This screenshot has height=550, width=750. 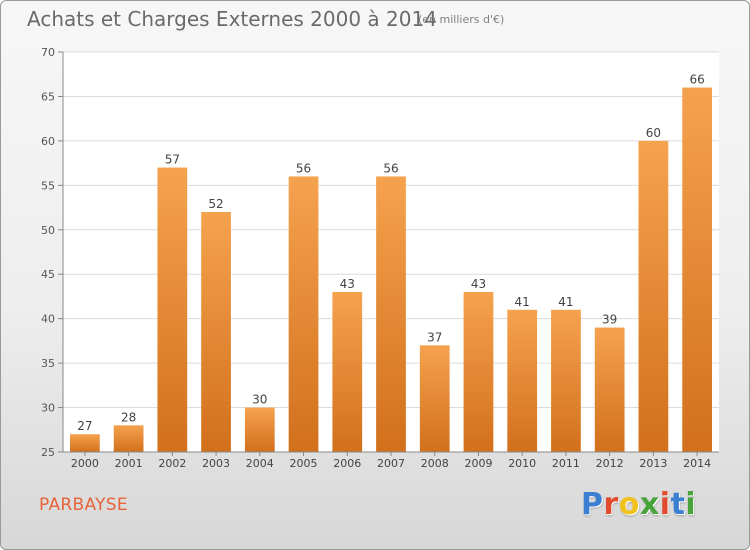 What do you see at coordinates (649, 504) in the screenshot?
I see `logo-letter: x` at bounding box center [649, 504].